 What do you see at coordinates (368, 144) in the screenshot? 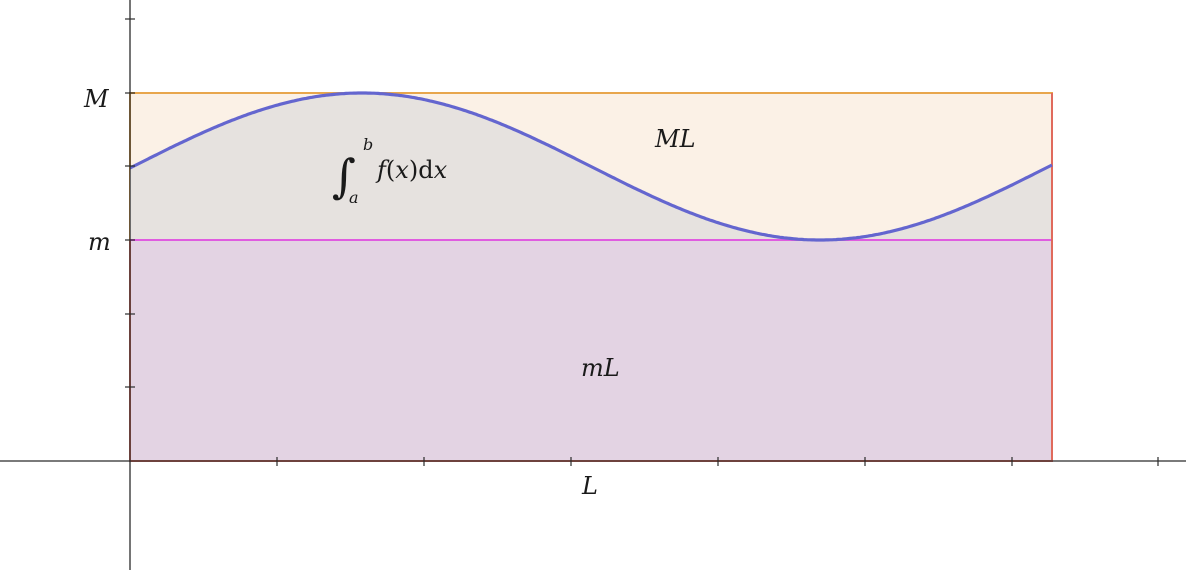
I see `integral-upper-limit: b` at bounding box center [368, 144].